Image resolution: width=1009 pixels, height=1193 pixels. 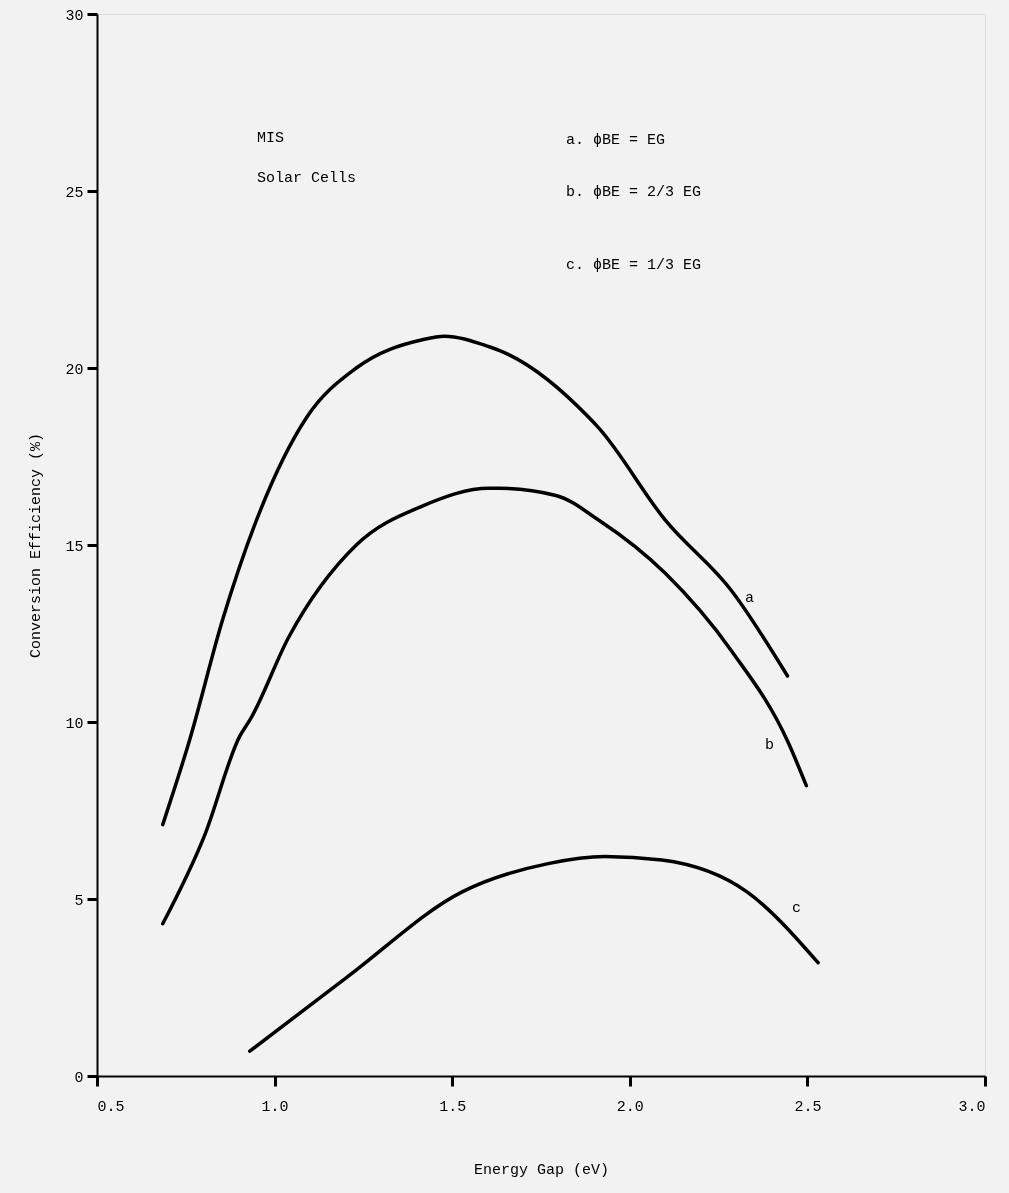 What do you see at coordinates (111, 1107) in the screenshot?
I see `x-tick-label: 0.5` at bounding box center [111, 1107].